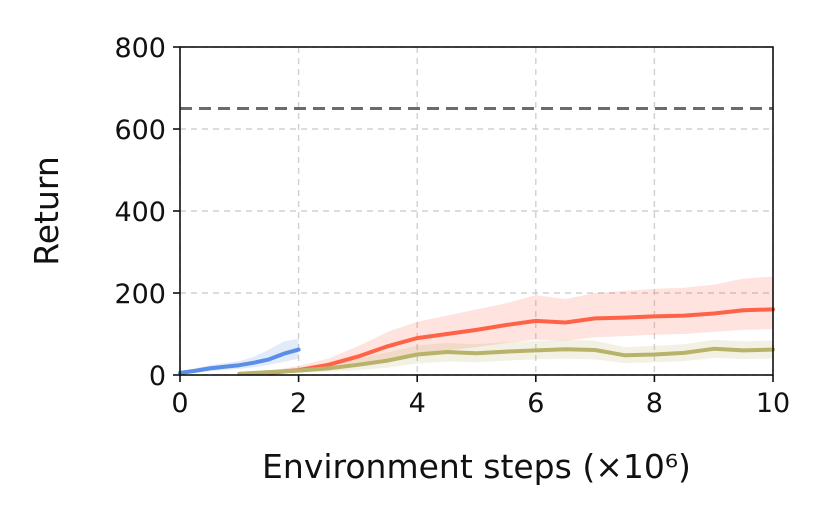  Describe the element at coordinates (140, 212) in the screenshot. I see `y-tick-label-2: 400` at that location.